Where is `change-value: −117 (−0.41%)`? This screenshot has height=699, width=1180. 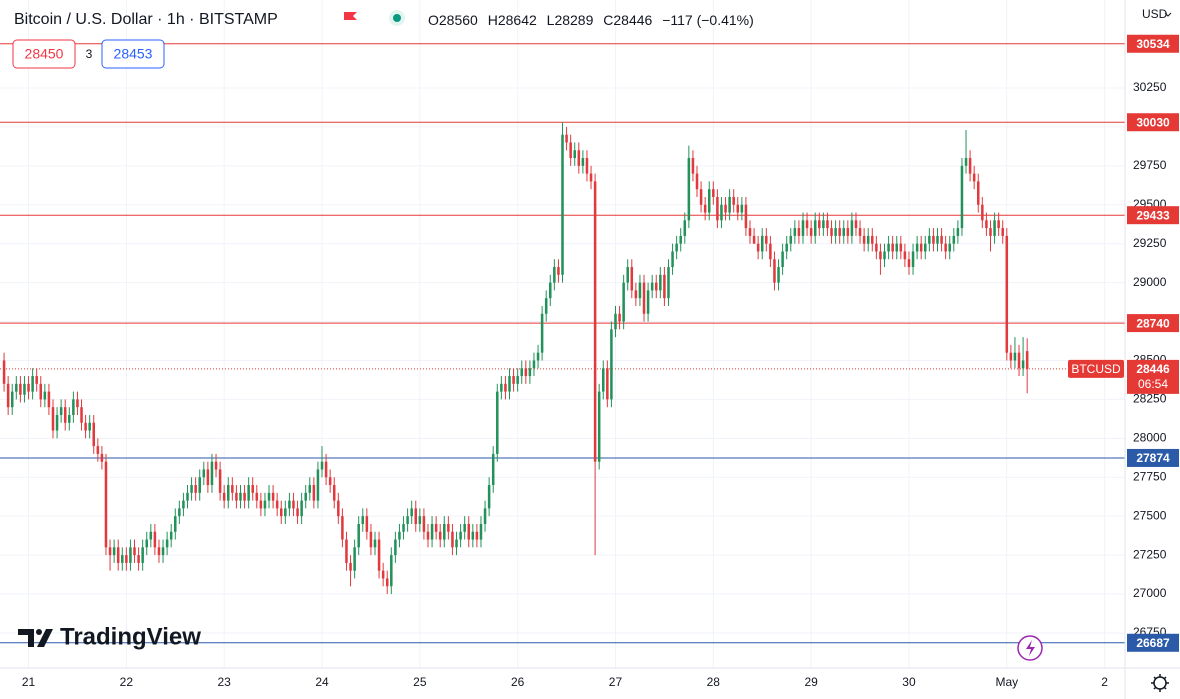 change-value: −117 (−0.41%) is located at coordinates (708, 20).